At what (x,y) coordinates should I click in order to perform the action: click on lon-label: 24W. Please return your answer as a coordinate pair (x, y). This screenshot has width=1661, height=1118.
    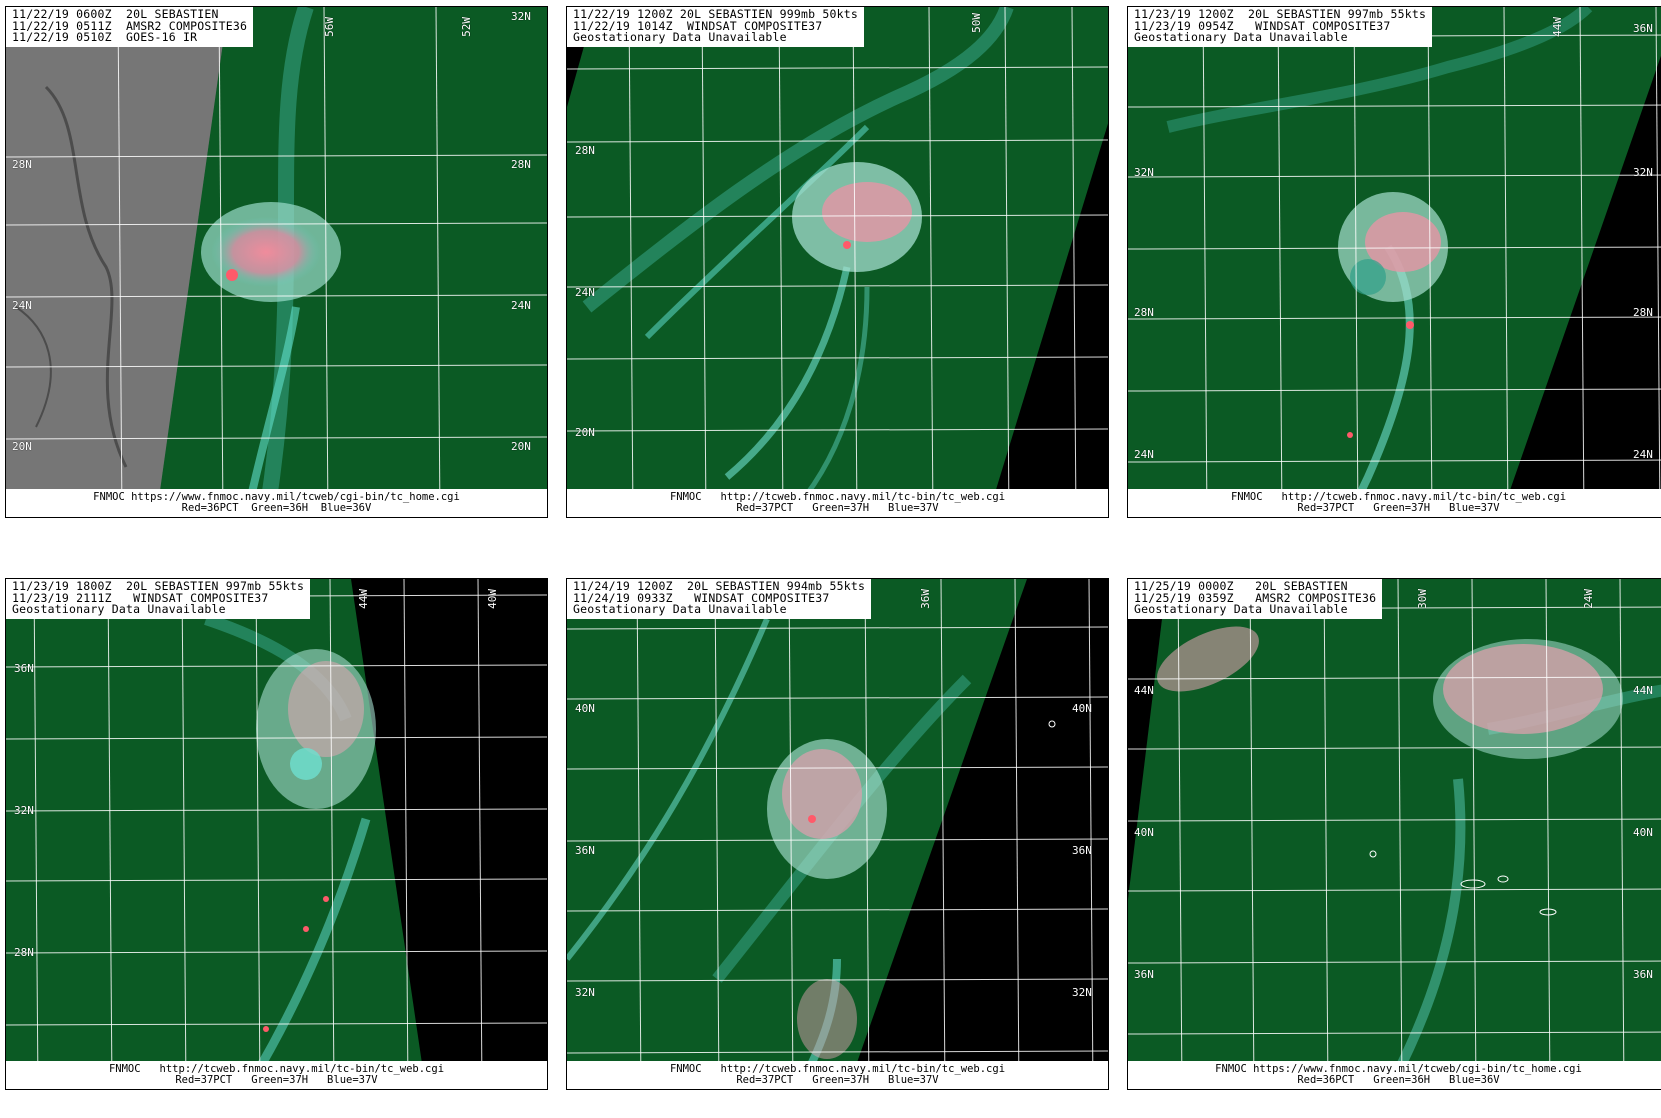
    Looking at the image, I should click on (1588, 599).